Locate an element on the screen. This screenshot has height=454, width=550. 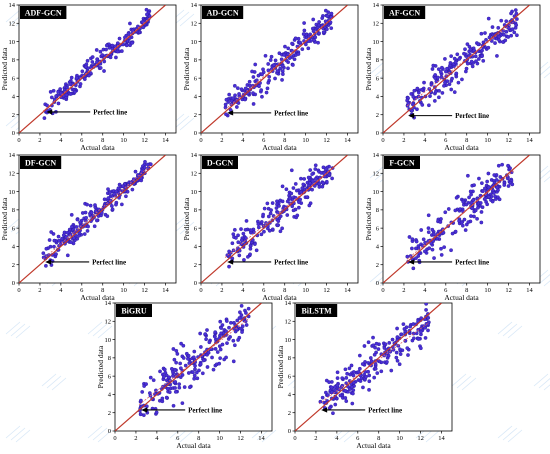
chart-title: BiLSTM is located at coordinates (316, 311).